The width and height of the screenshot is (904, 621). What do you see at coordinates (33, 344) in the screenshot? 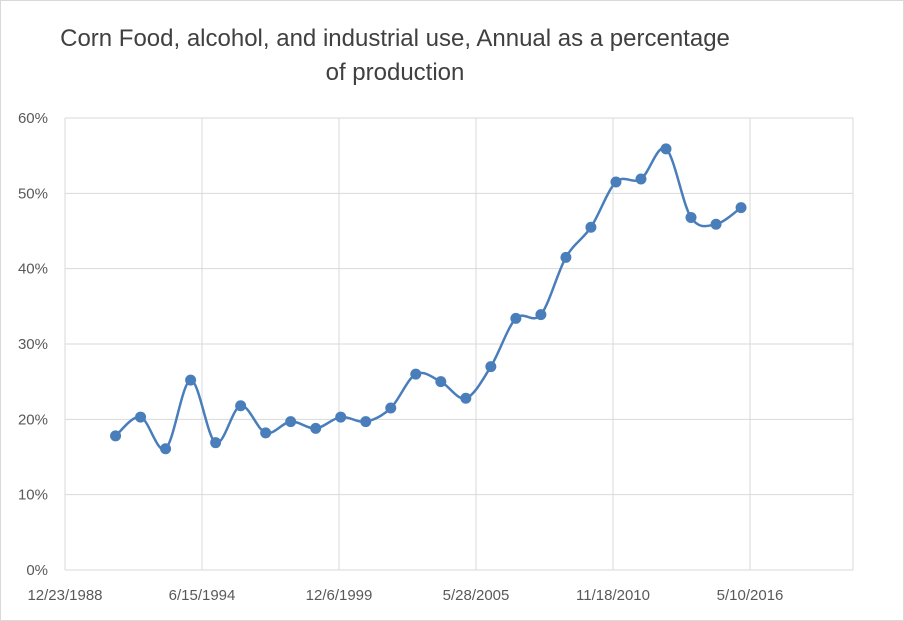
I see `y-tick-label: 30%` at bounding box center [33, 344].